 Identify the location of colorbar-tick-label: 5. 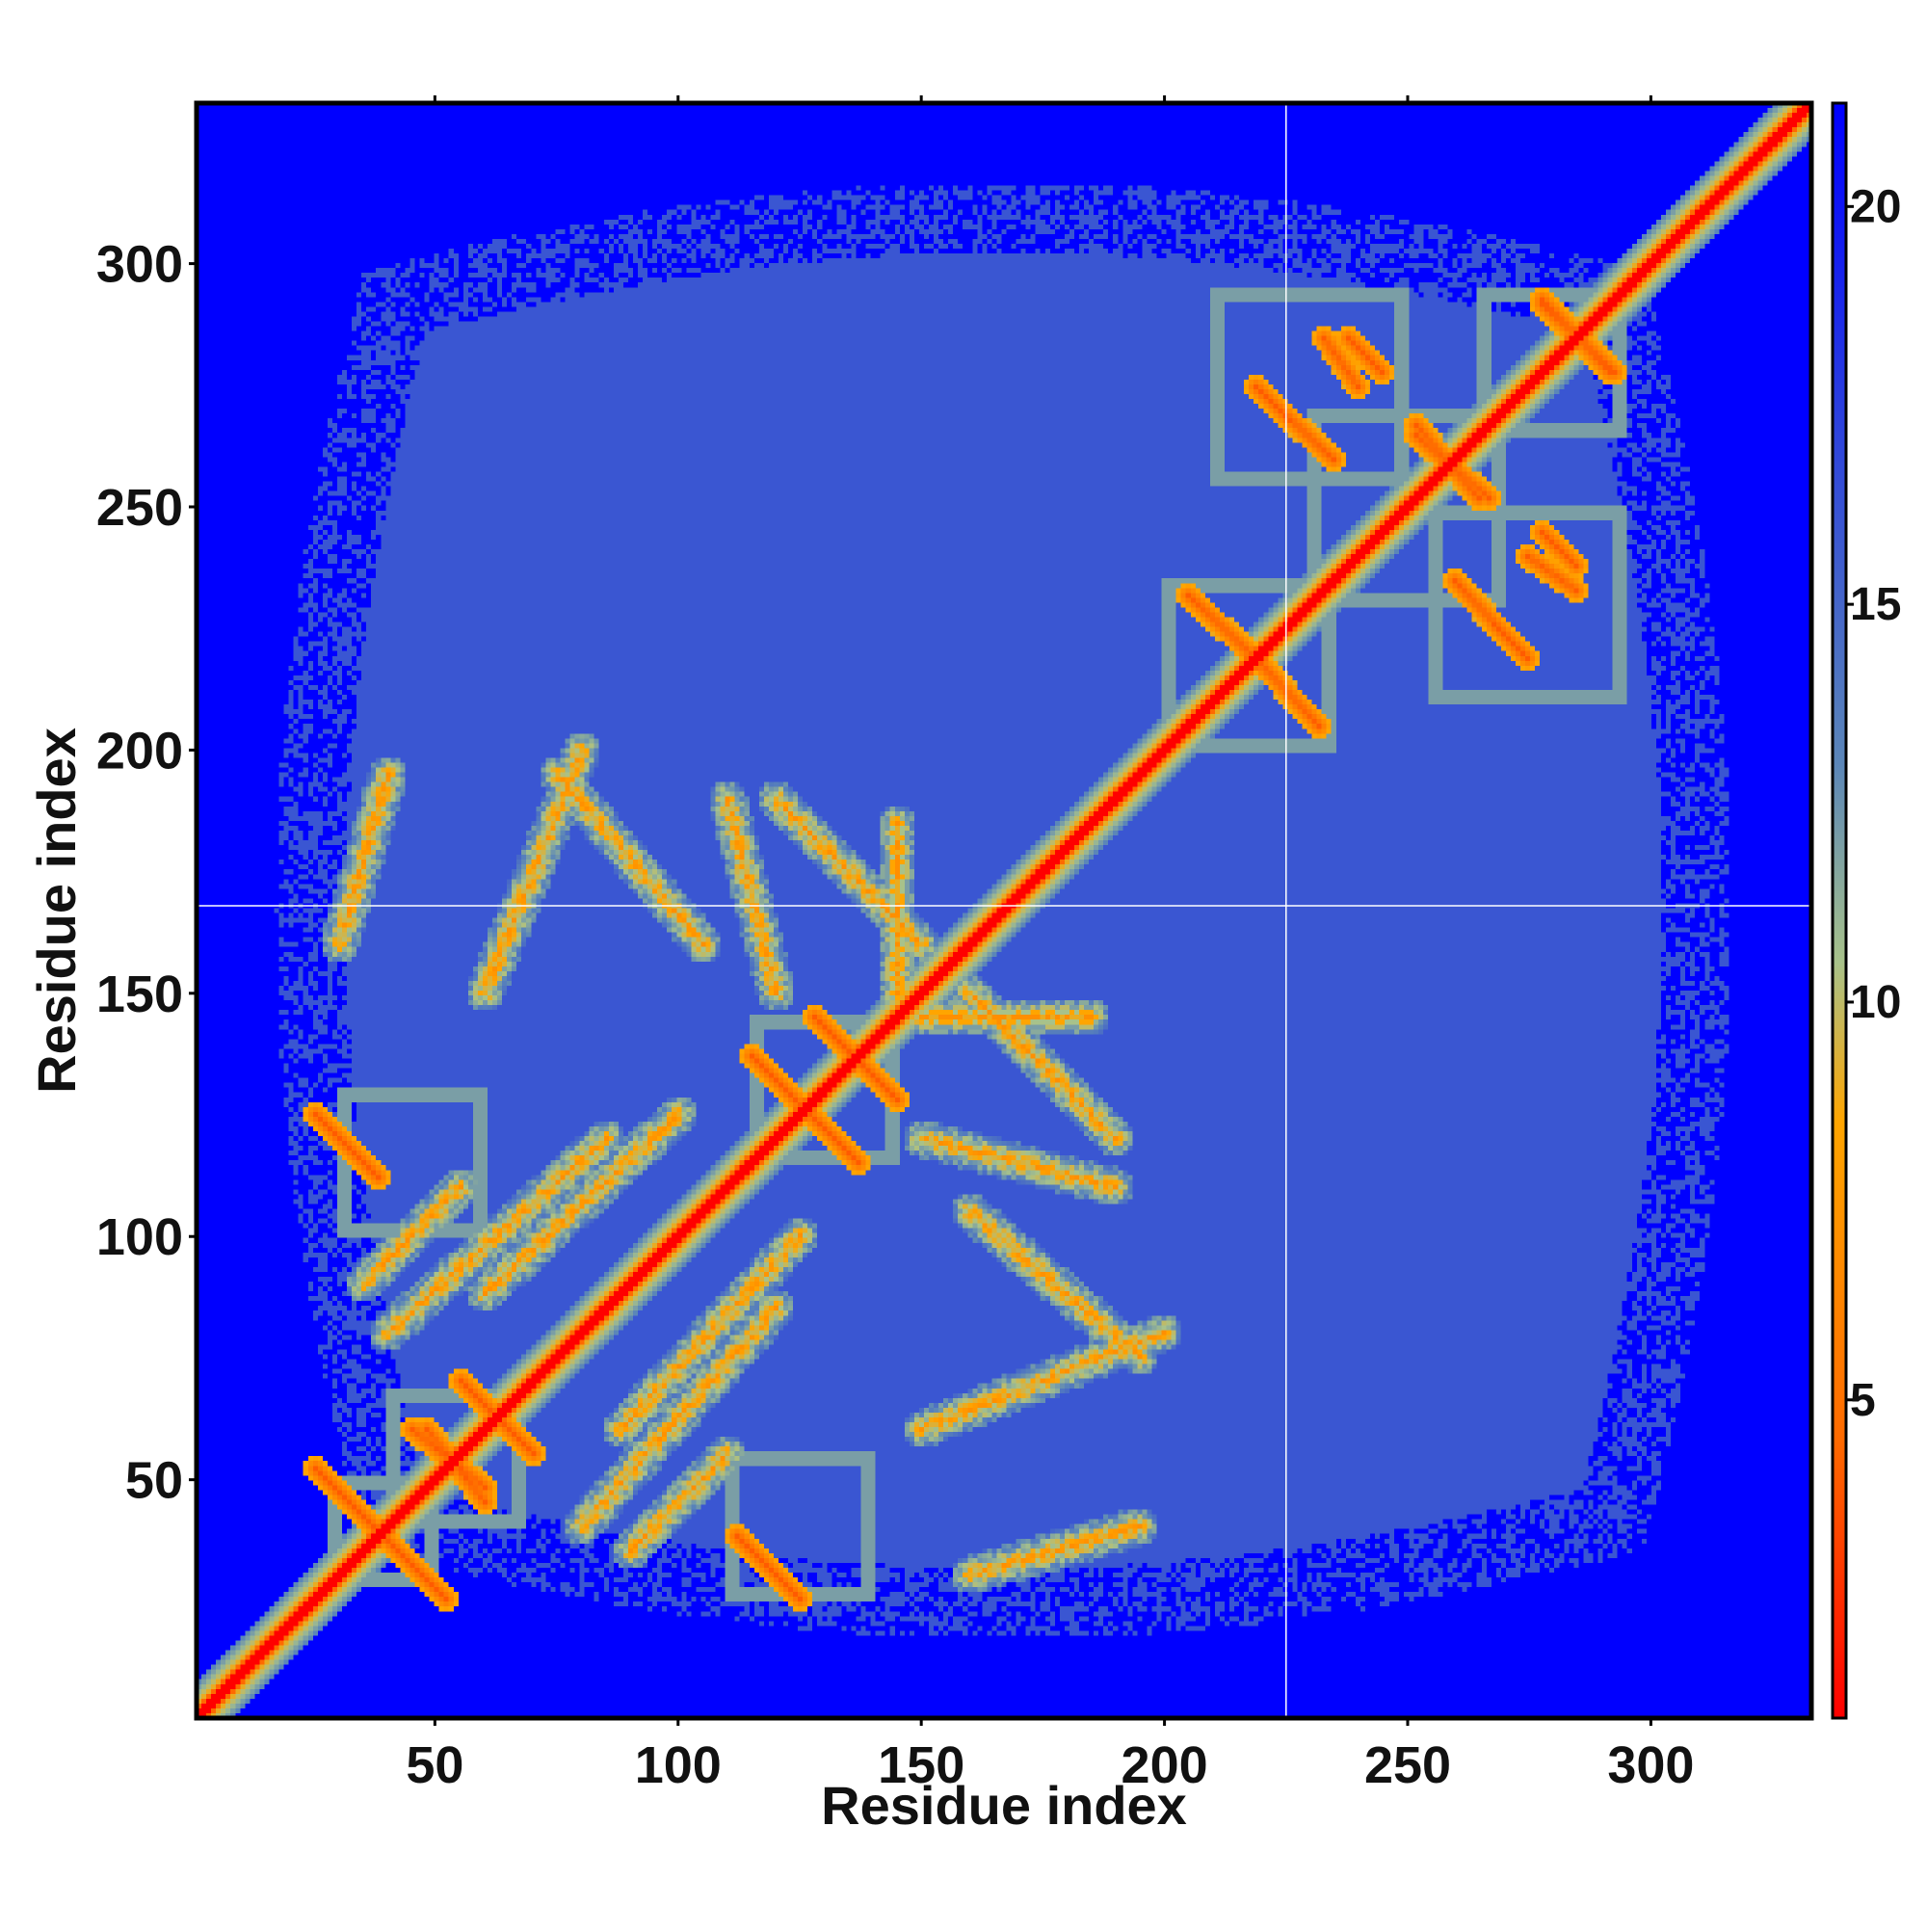
(1863, 1400).